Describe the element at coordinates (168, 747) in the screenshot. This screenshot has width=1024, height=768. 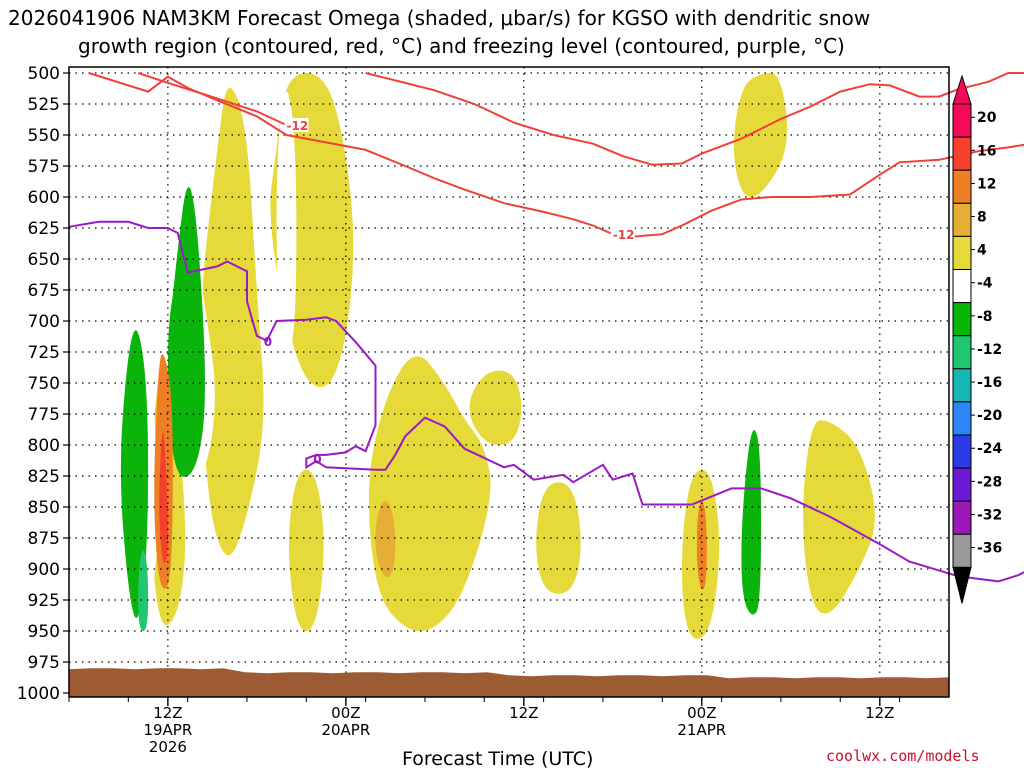
I see `x-tick-label: 2026` at that location.